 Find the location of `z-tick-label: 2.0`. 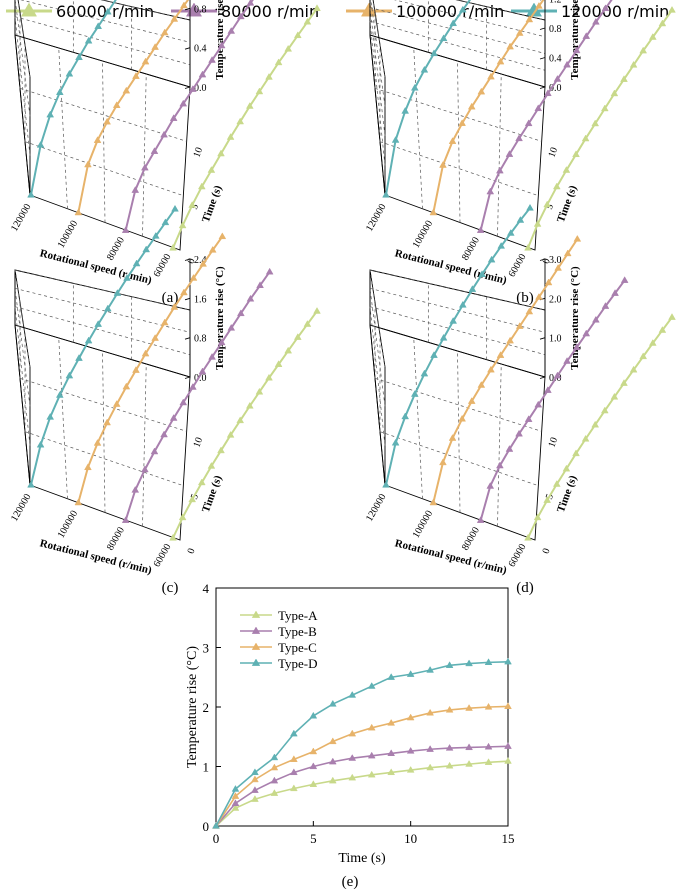

z-tick-label: 2.0 is located at coordinates (555, 299).